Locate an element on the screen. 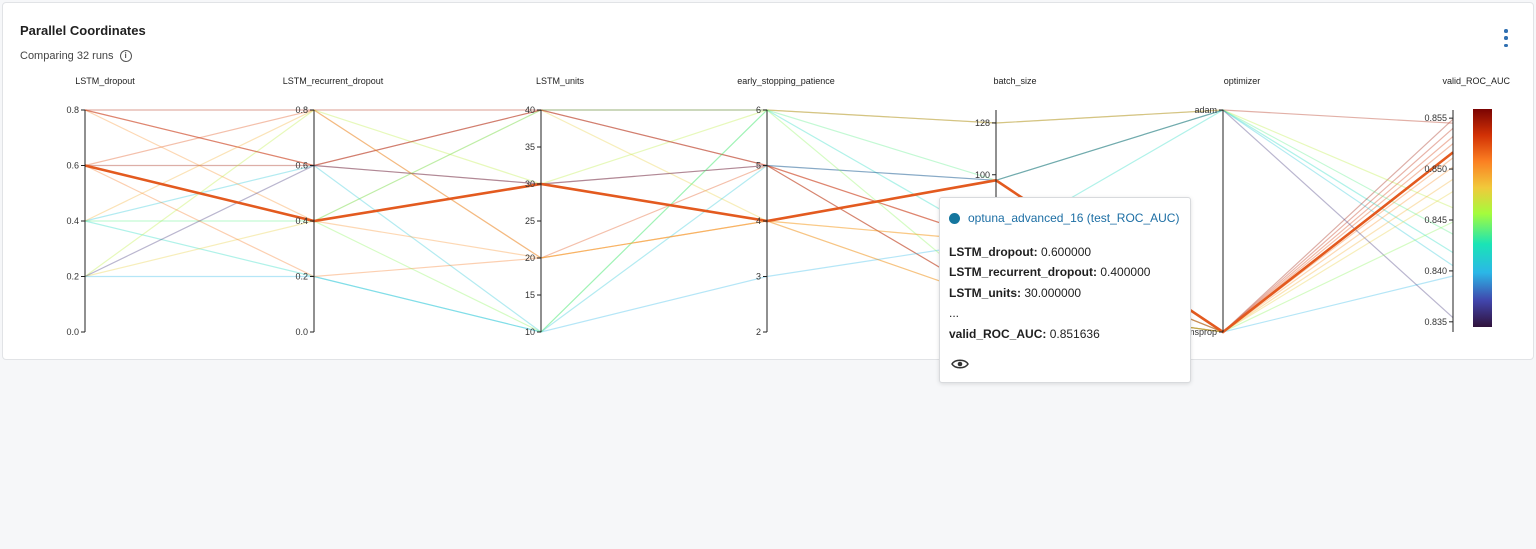  tooltip-row: LSTM_units: 30.000000 is located at coordinates (1015, 293).